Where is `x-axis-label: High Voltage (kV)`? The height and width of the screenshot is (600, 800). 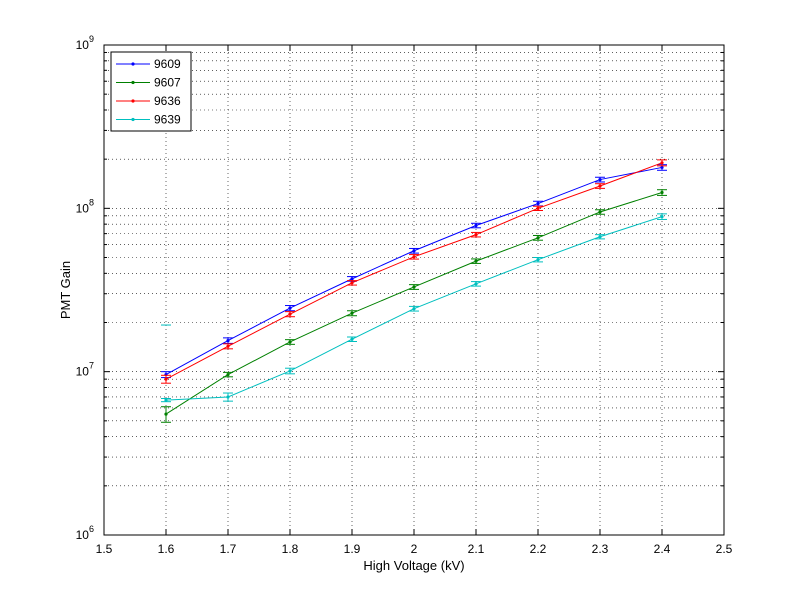
x-axis-label: High Voltage (kV) is located at coordinates (413, 565).